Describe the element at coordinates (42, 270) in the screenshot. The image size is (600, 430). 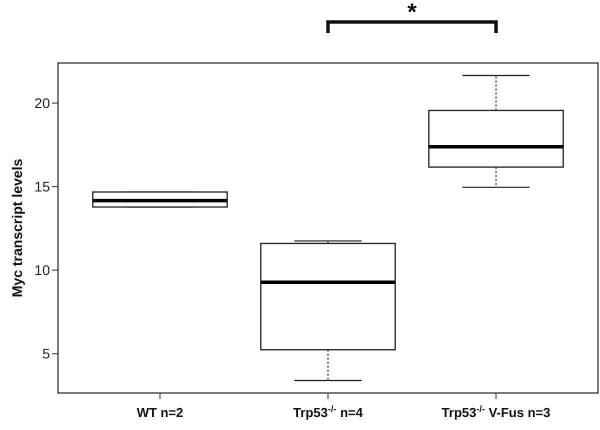
I see `y-tick-label: 10` at that location.